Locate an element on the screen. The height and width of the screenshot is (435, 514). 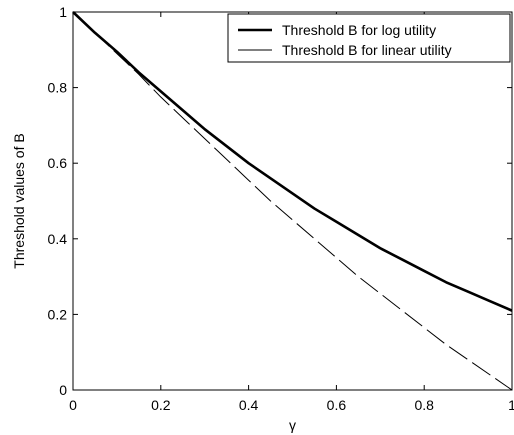
x-axis-label: γ is located at coordinates (292, 425).